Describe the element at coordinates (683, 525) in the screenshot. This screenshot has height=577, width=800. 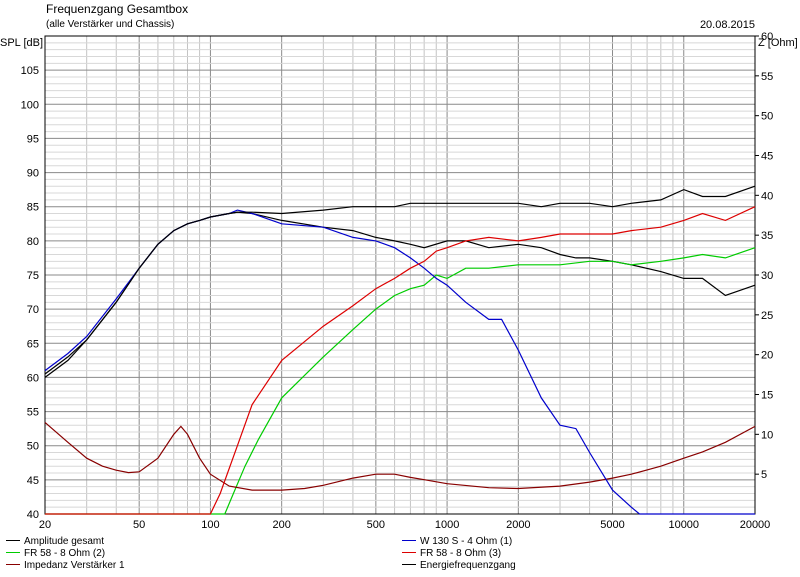
I see `x-tick-label: 10000` at that location.